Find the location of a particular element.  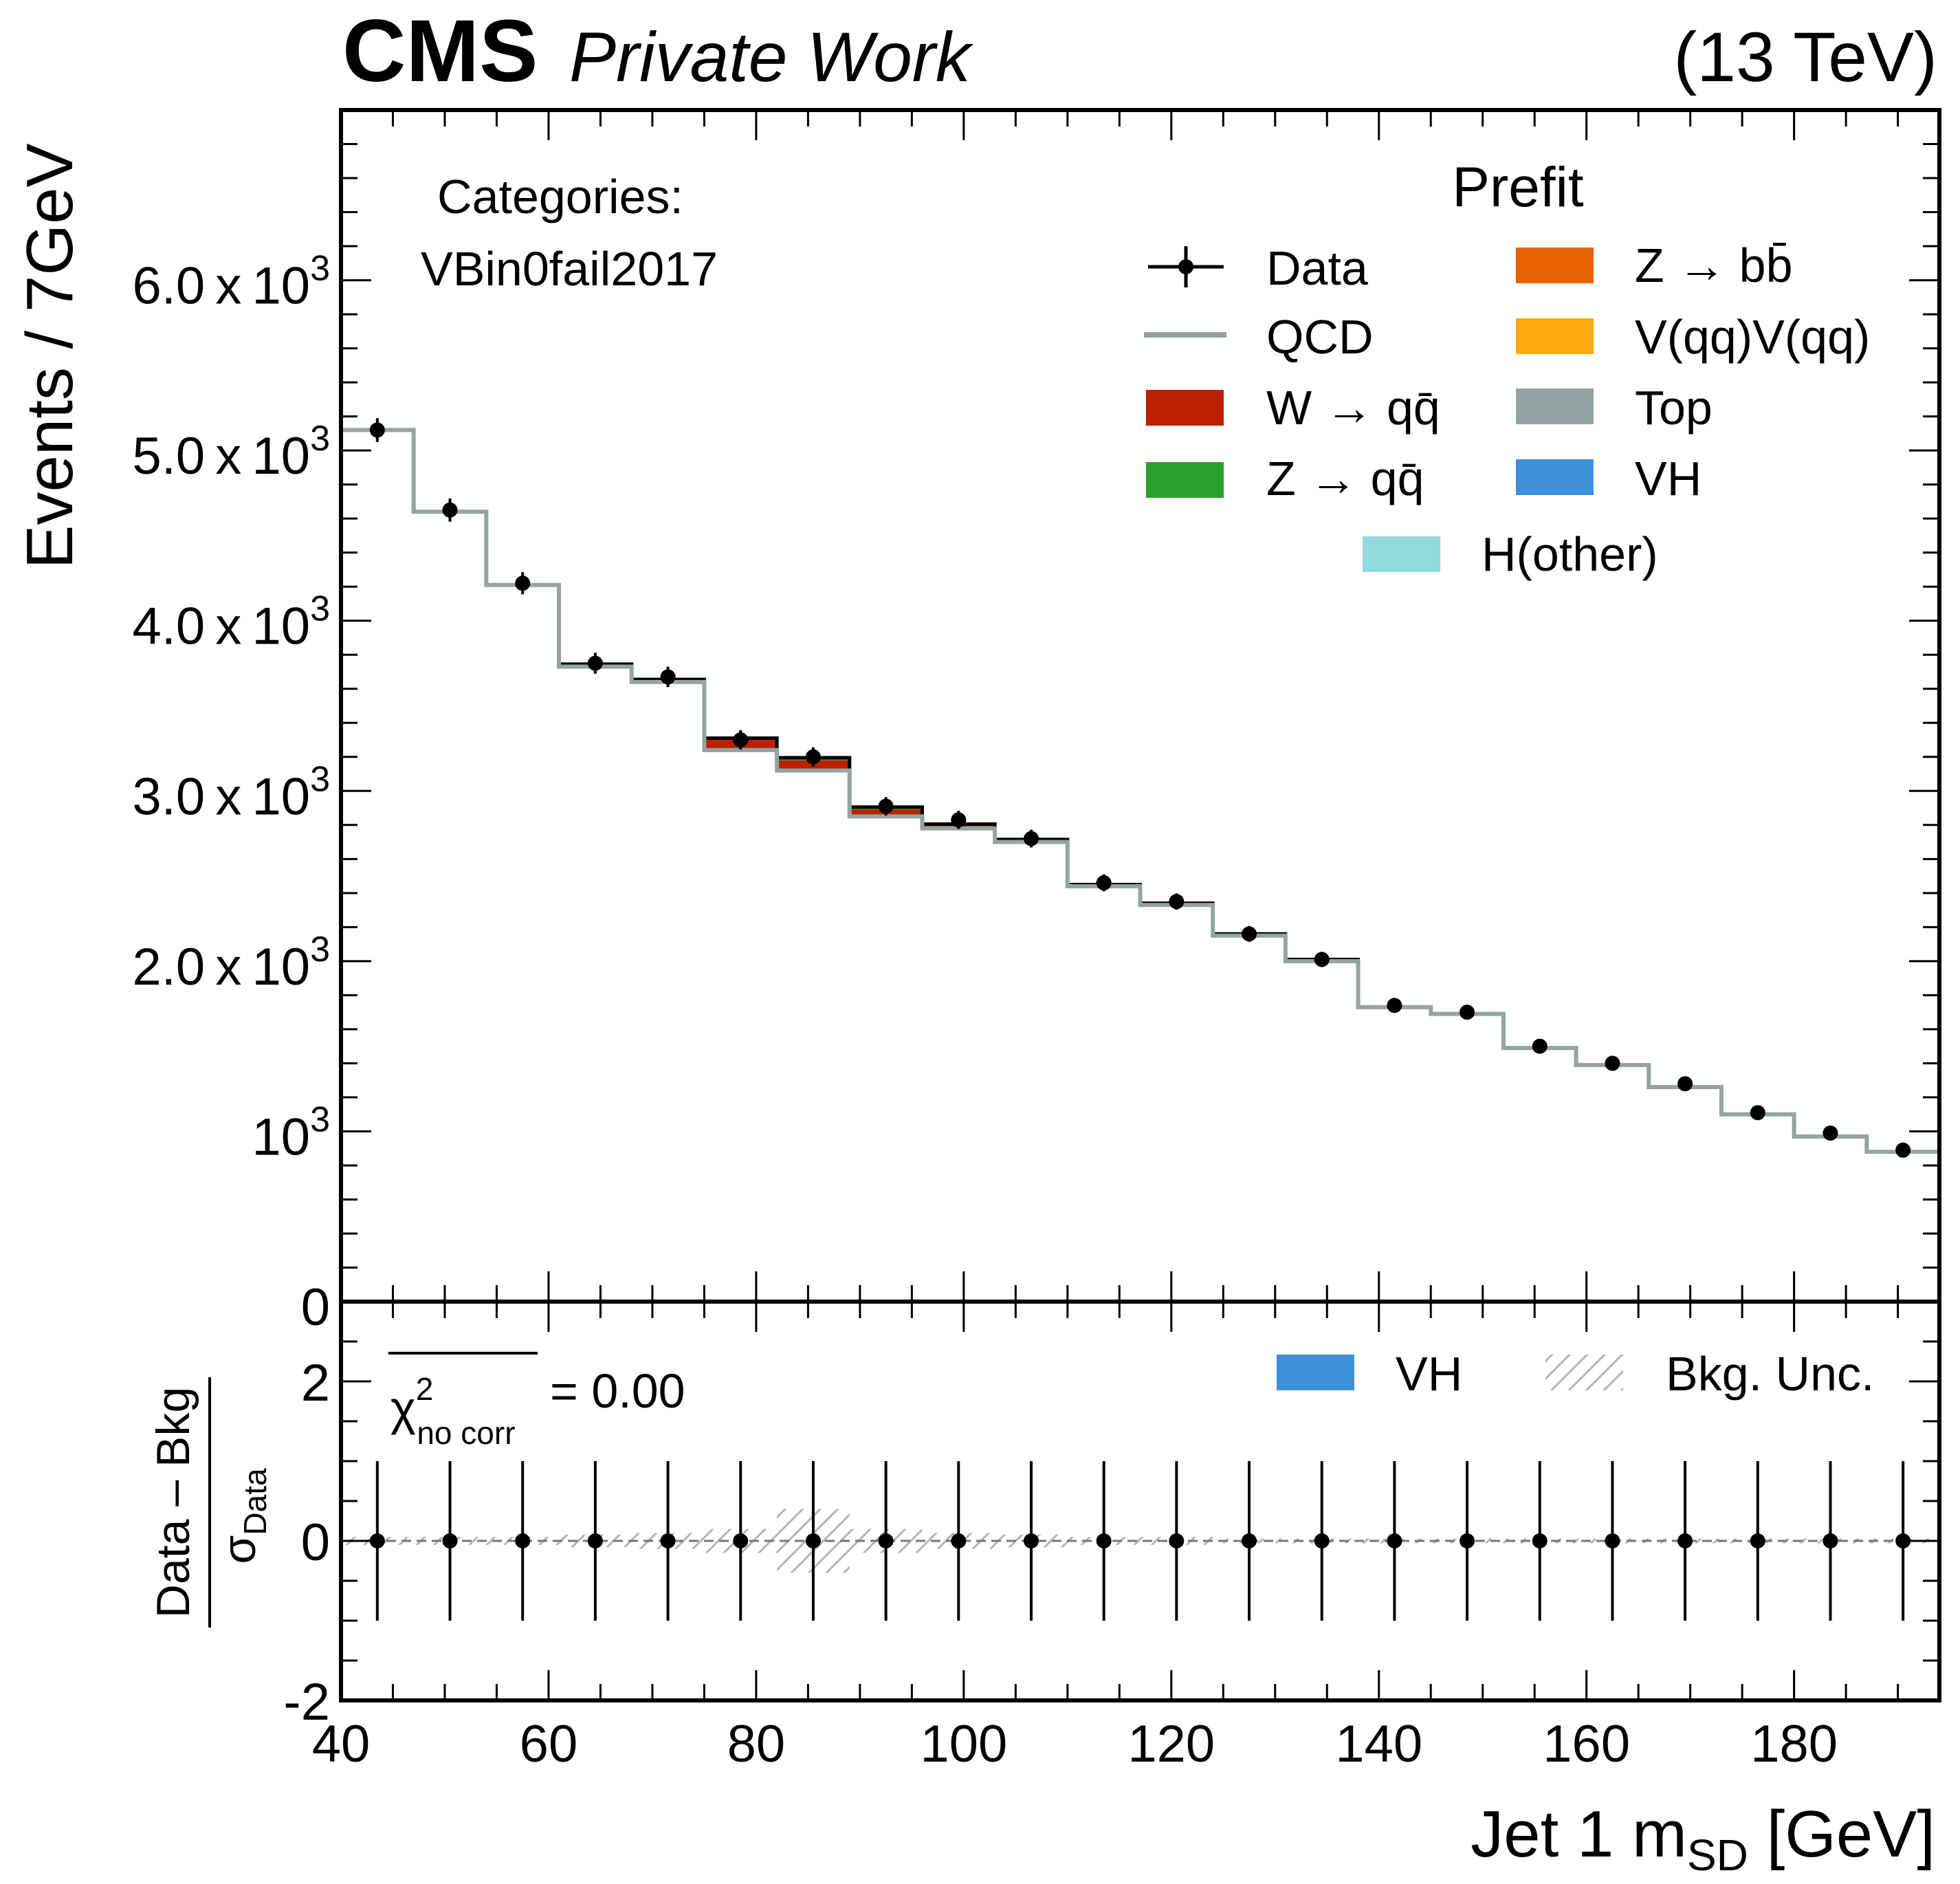

legend-swatch-top is located at coordinates (1555, 406).